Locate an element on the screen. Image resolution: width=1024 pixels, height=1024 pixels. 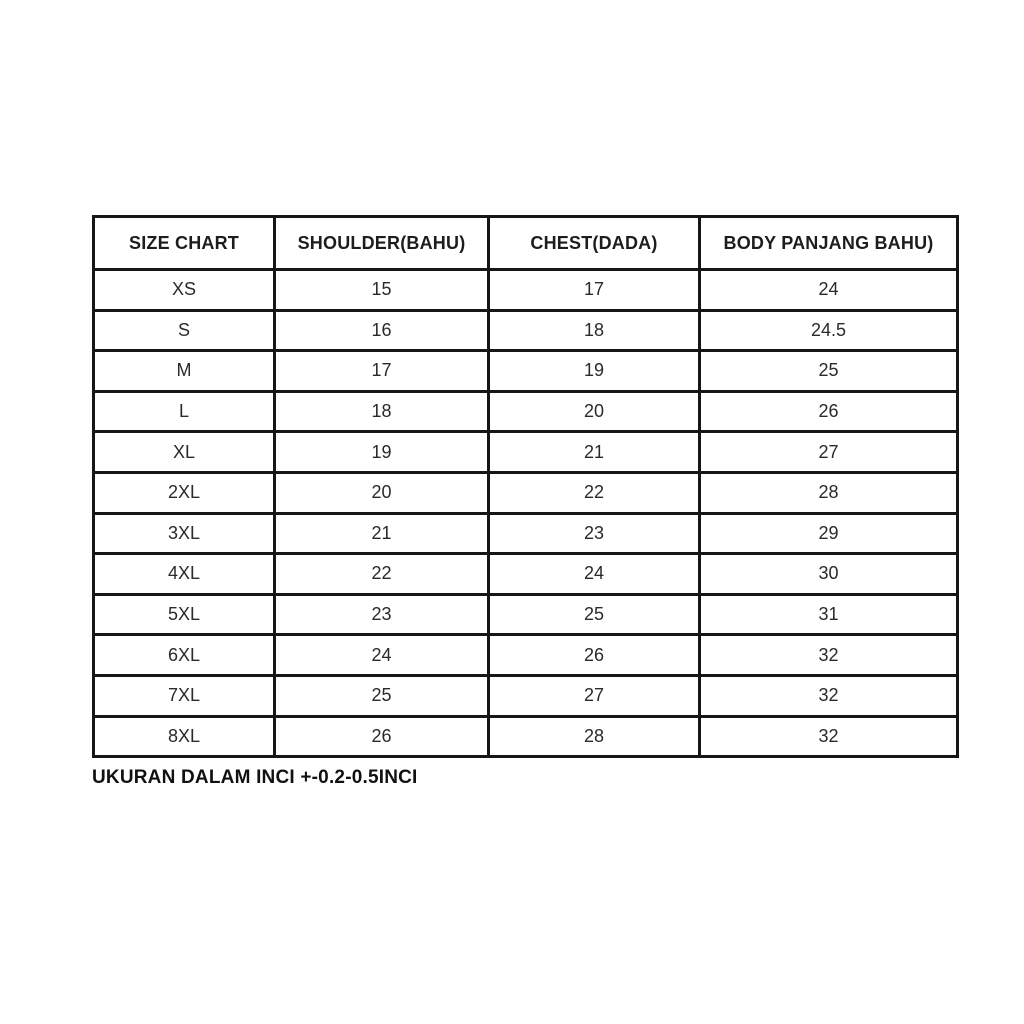
header-shoulder: SHOULDER(BAHU) is located at coordinates (381, 243).